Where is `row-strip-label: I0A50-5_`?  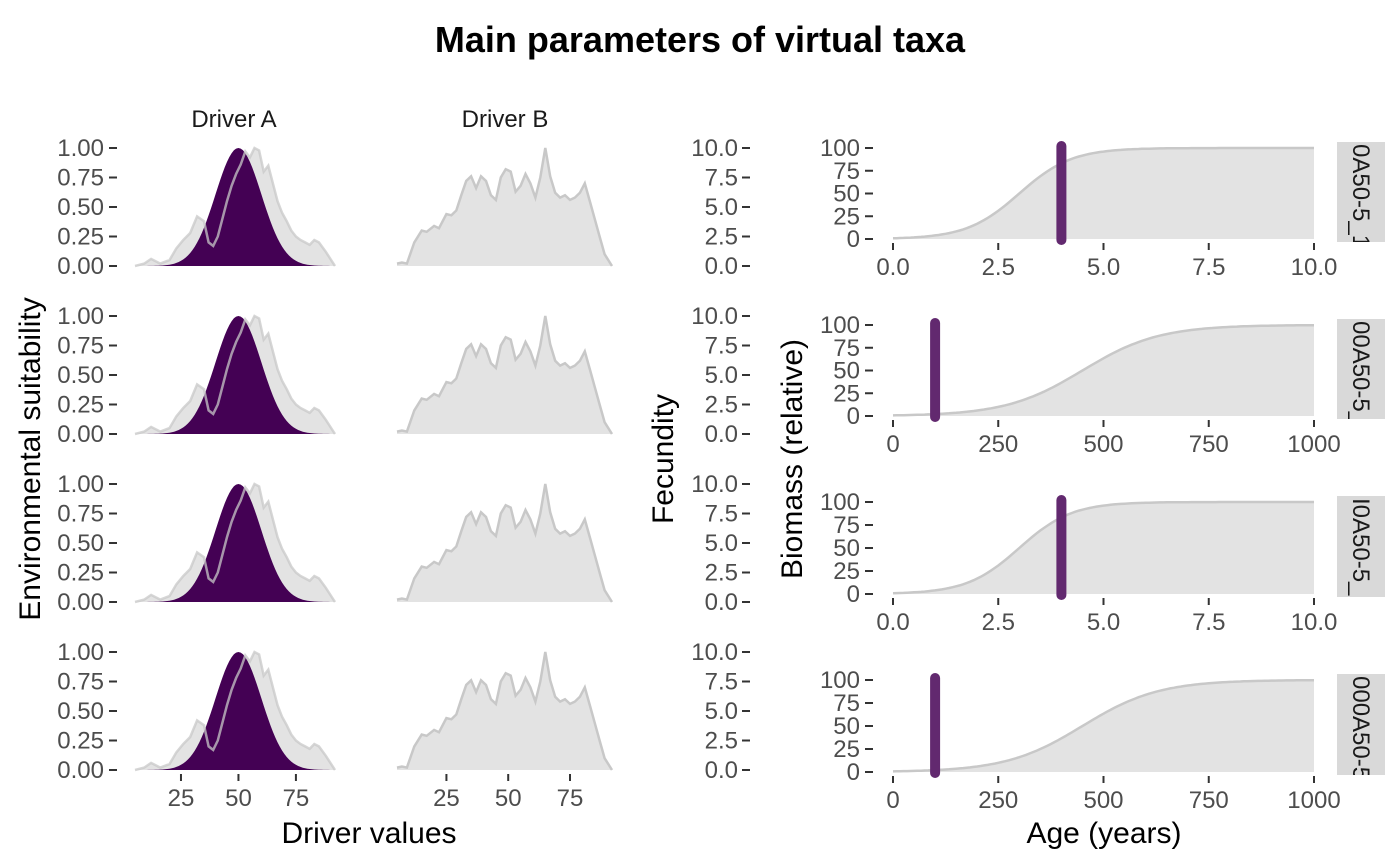
row-strip-label: I0A50-5_ is located at coordinates (1360, 547).